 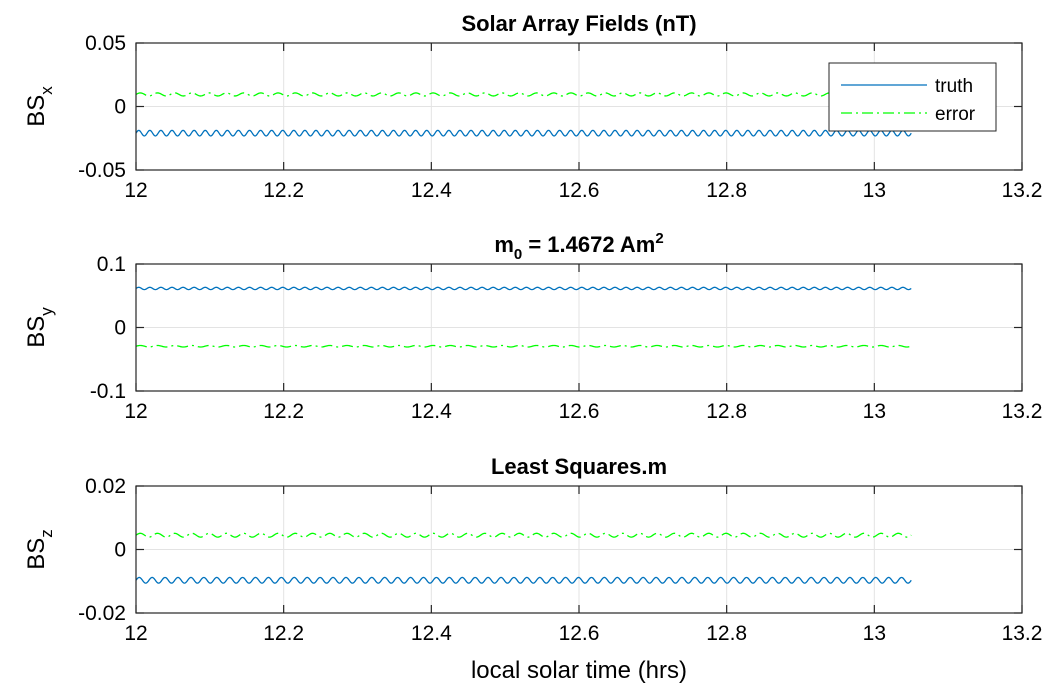 I want to click on x-axis-label: local solar time (hrs), so click(x=579, y=670).